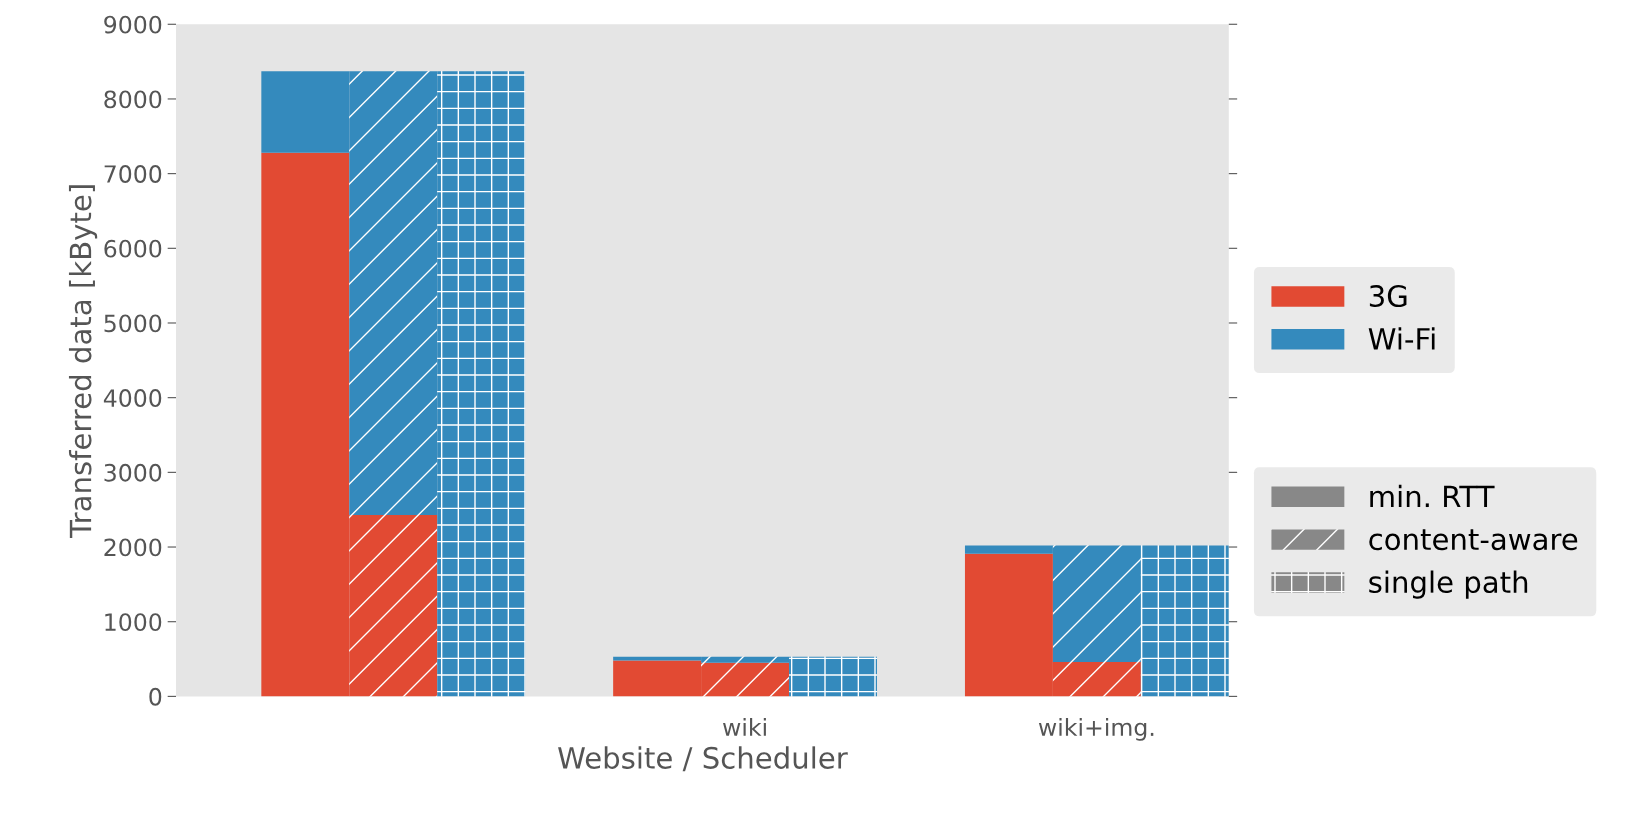  What do you see at coordinates (155, 696) in the screenshot?
I see `y-tick-label: 0` at bounding box center [155, 696].